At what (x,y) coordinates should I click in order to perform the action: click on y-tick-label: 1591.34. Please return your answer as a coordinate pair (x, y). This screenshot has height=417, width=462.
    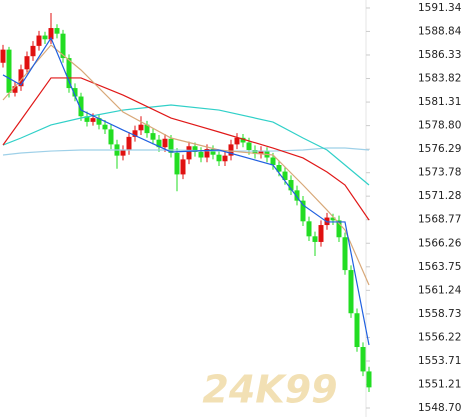
    Looking at the image, I should click on (440, 8).